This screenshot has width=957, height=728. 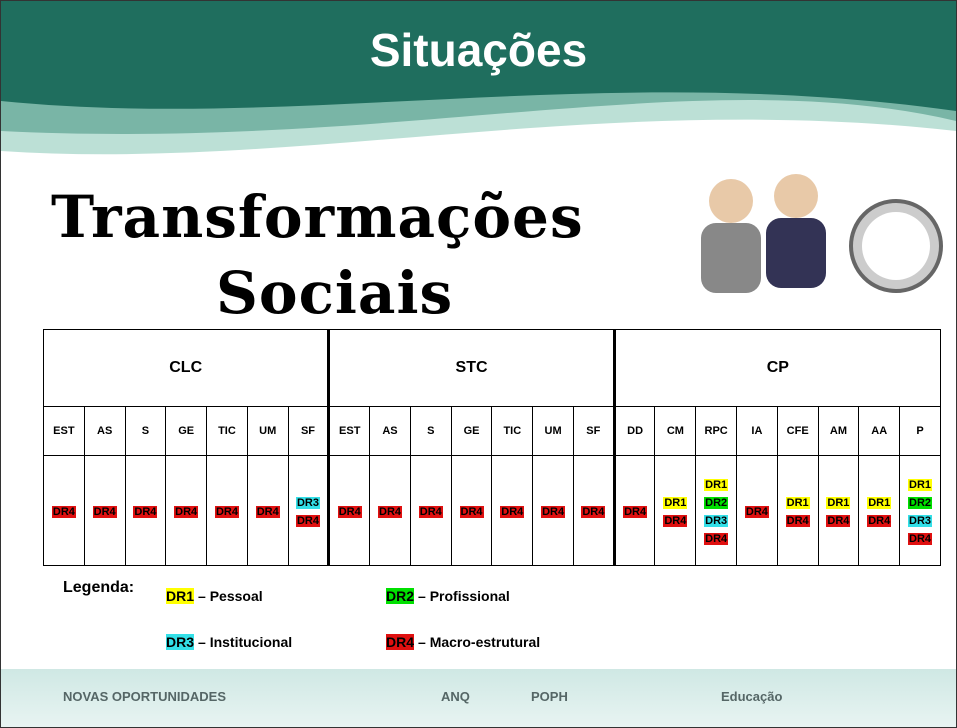 What do you see at coordinates (99, 587) in the screenshot?
I see `legend-label: Legenda:` at bounding box center [99, 587].